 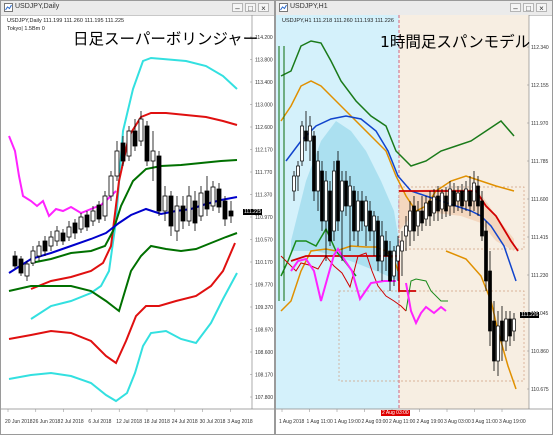 I want to click on daily-price-tick-label: 108.170, so click(x=264, y=376).